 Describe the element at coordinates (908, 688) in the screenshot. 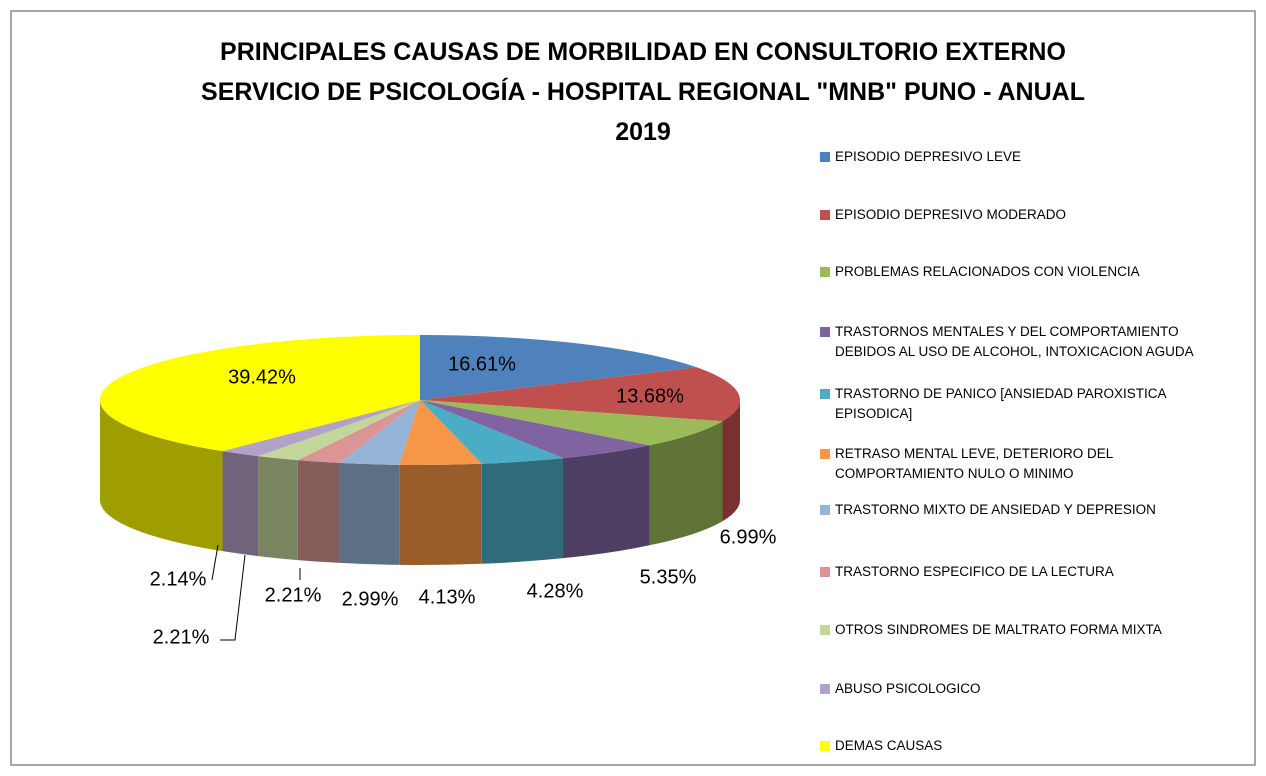

I see `legend-label: ABUSO PSICOLOGICO` at that location.